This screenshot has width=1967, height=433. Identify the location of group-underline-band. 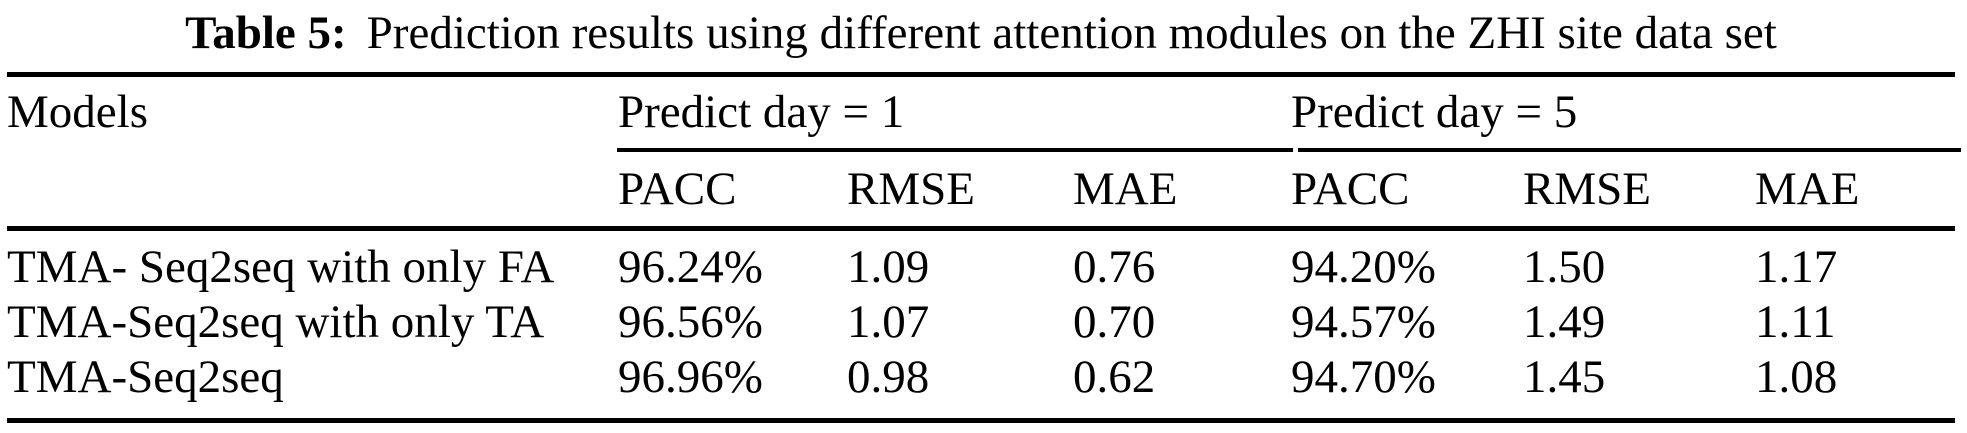
(984, 150).